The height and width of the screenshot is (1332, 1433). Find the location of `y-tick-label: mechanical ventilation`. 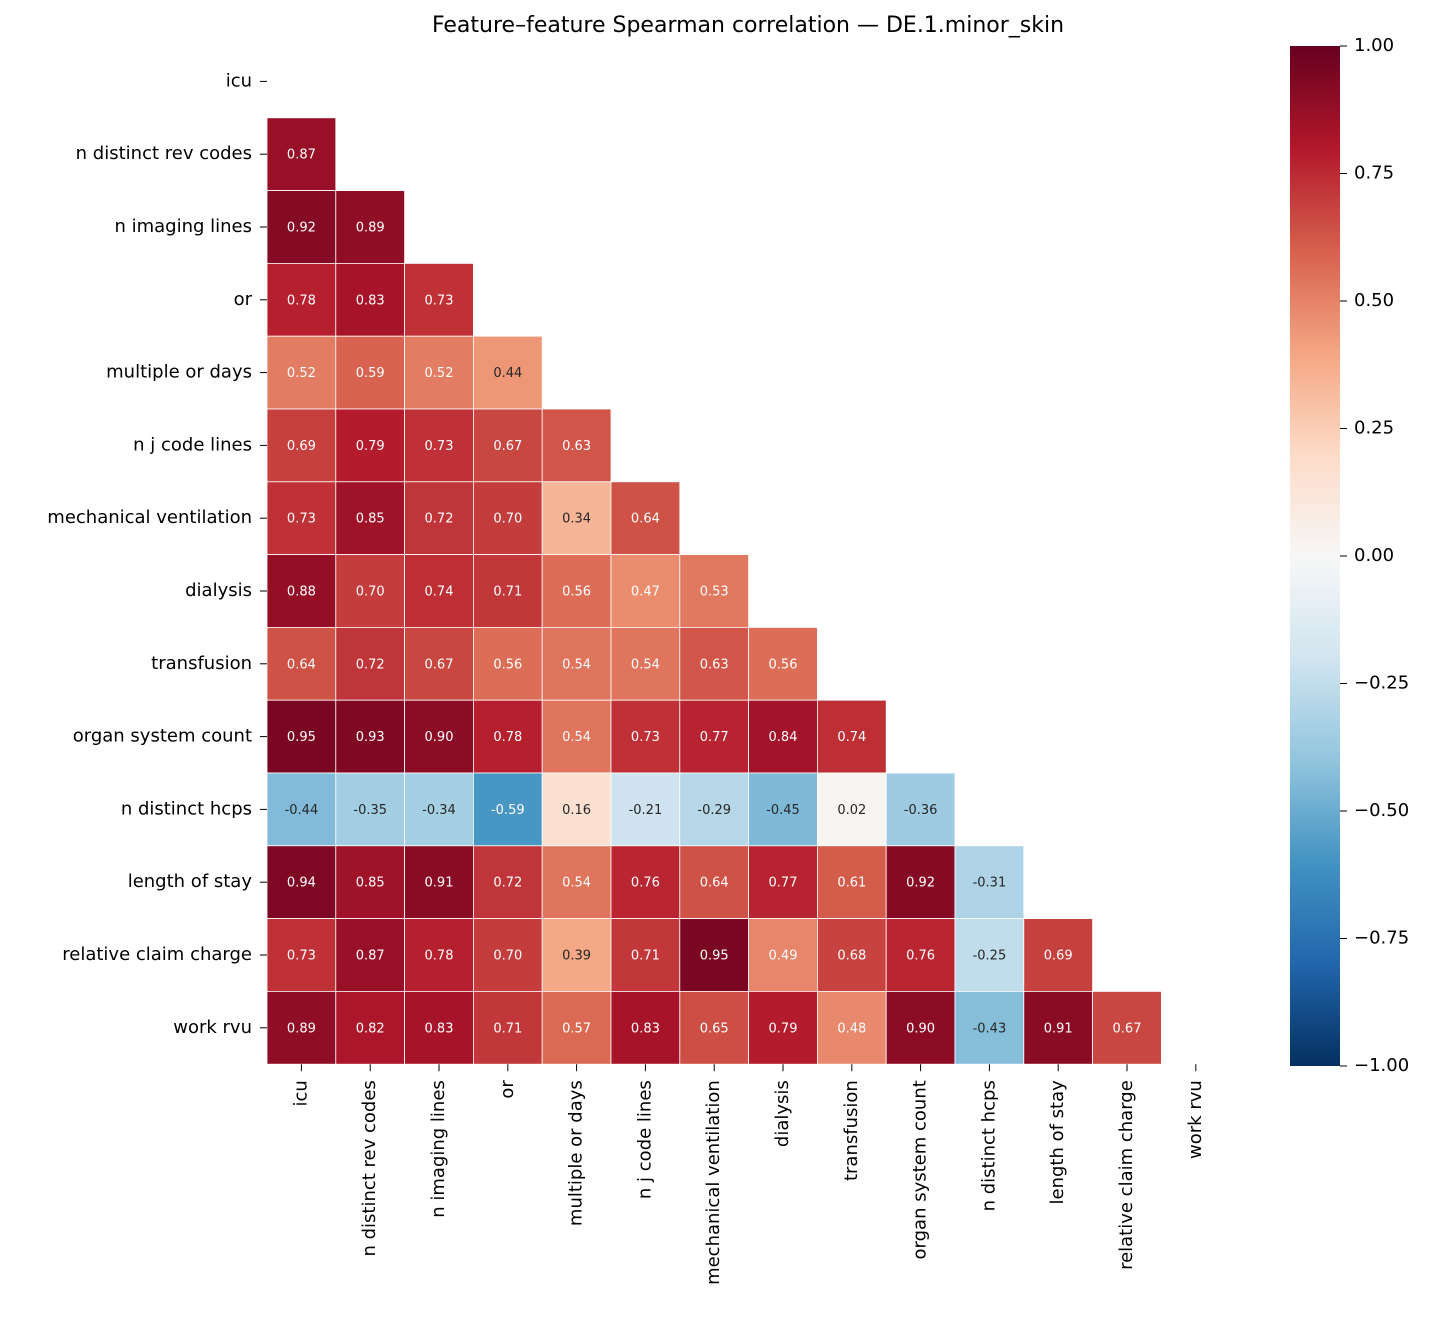

y-tick-label: mechanical ventilation is located at coordinates (149, 517).